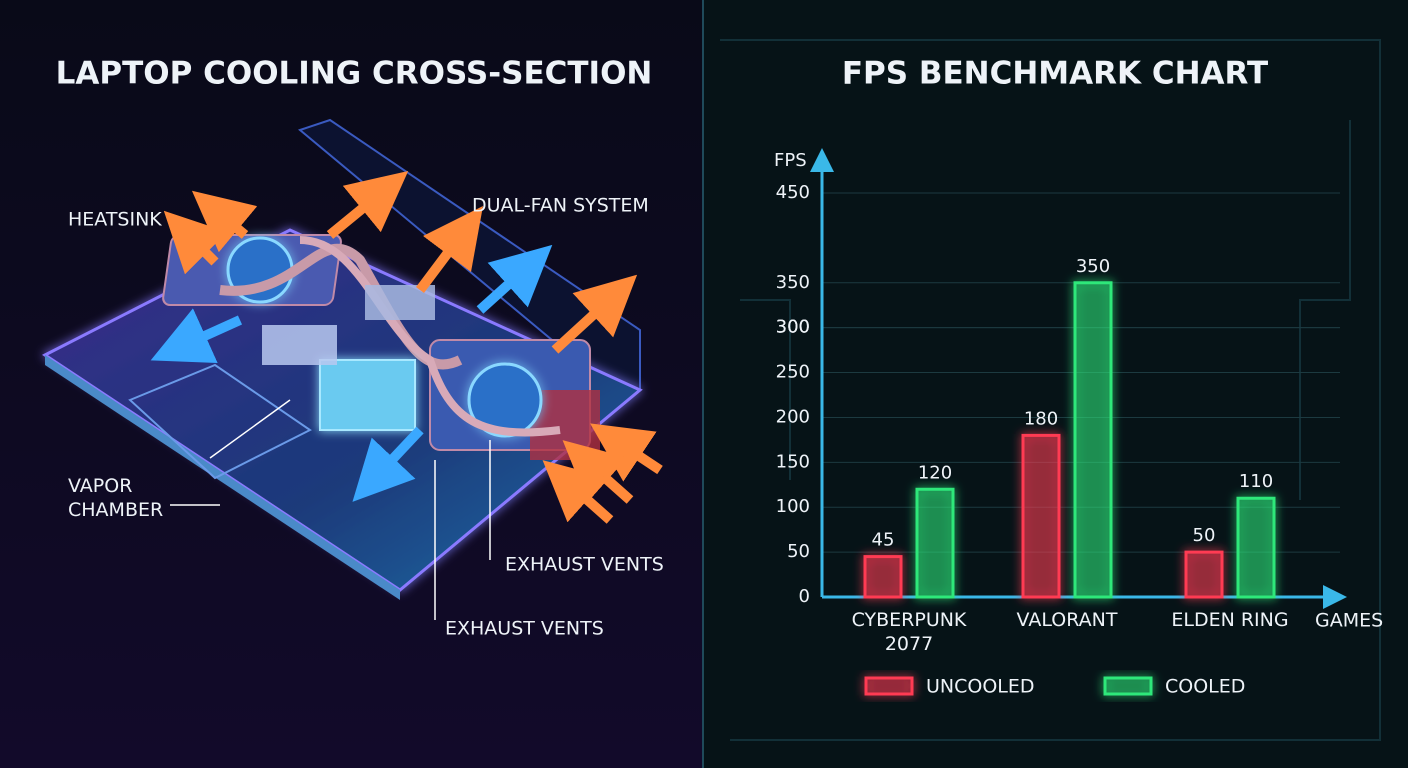 The width and height of the screenshot is (1408, 768). What do you see at coordinates (116, 498) in the screenshot?
I see `callout: VAPOR CHAMBER` at bounding box center [116, 498].